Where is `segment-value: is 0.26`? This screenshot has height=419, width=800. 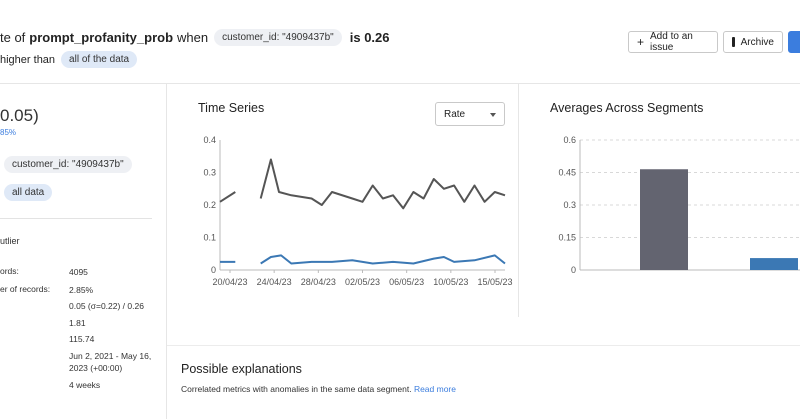
segment-value: is 0.26 is located at coordinates (369, 37).